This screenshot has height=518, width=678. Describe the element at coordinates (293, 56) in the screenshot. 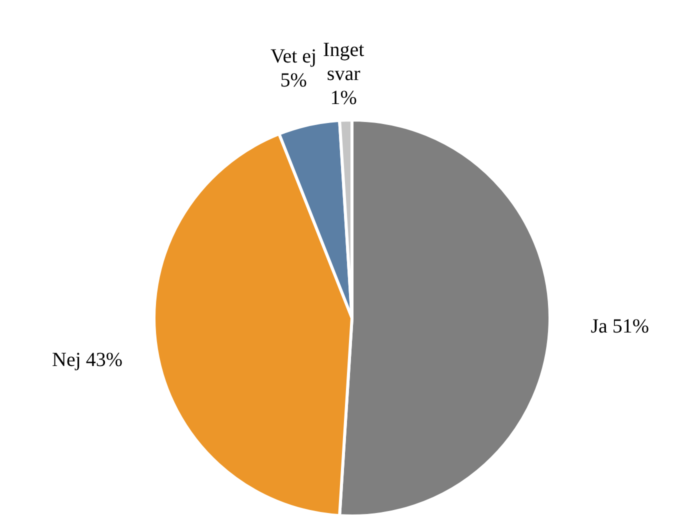

I see `slice-label: Vet ej` at that location.